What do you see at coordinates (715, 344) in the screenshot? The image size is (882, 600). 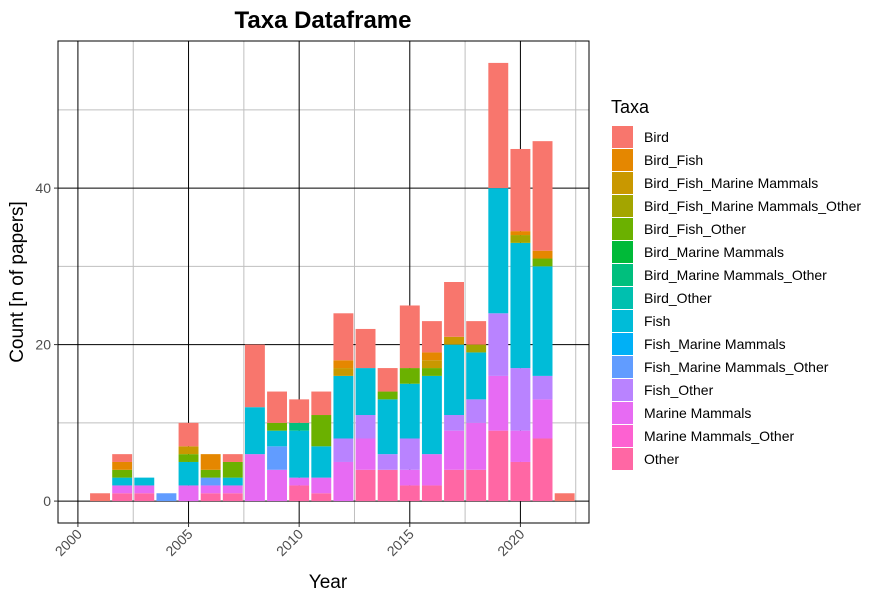 I see `legend-label: Fish_Marine Mammals` at bounding box center [715, 344].